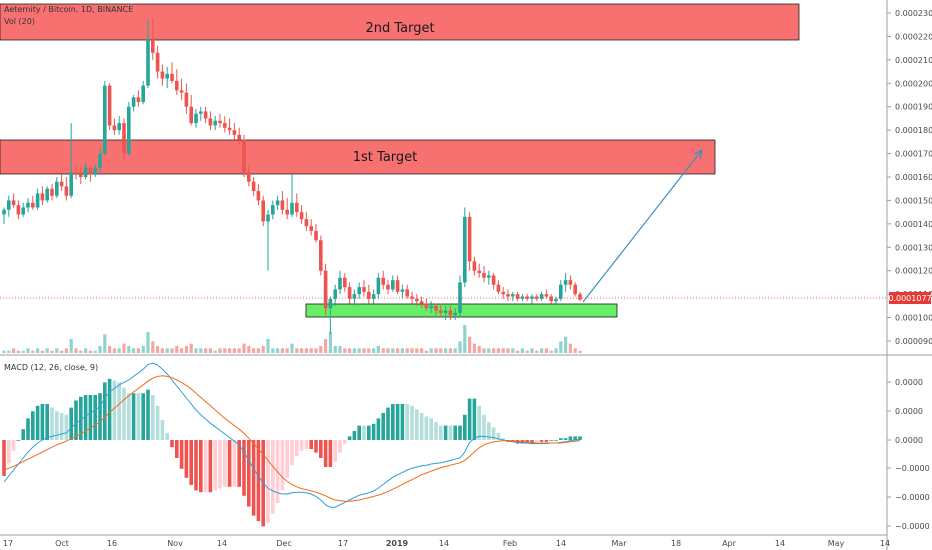 This screenshot has height=550, width=932. What do you see at coordinates (909, 440) in the screenshot?
I see `macd-tick-label: 0.0000` at bounding box center [909, 440].